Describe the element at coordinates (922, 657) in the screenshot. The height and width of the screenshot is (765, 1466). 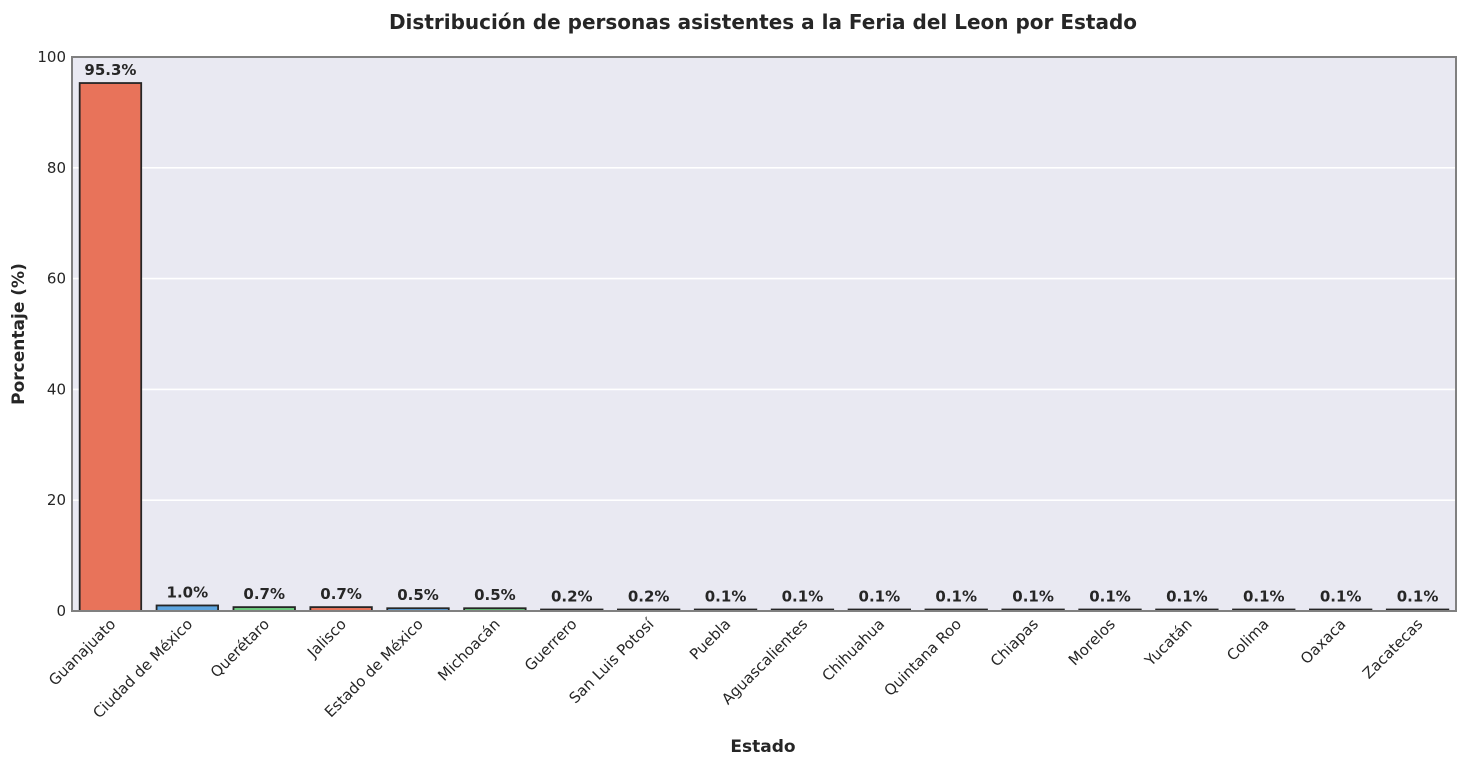
I see `x-tick-label: Quintana Roo` at that location.